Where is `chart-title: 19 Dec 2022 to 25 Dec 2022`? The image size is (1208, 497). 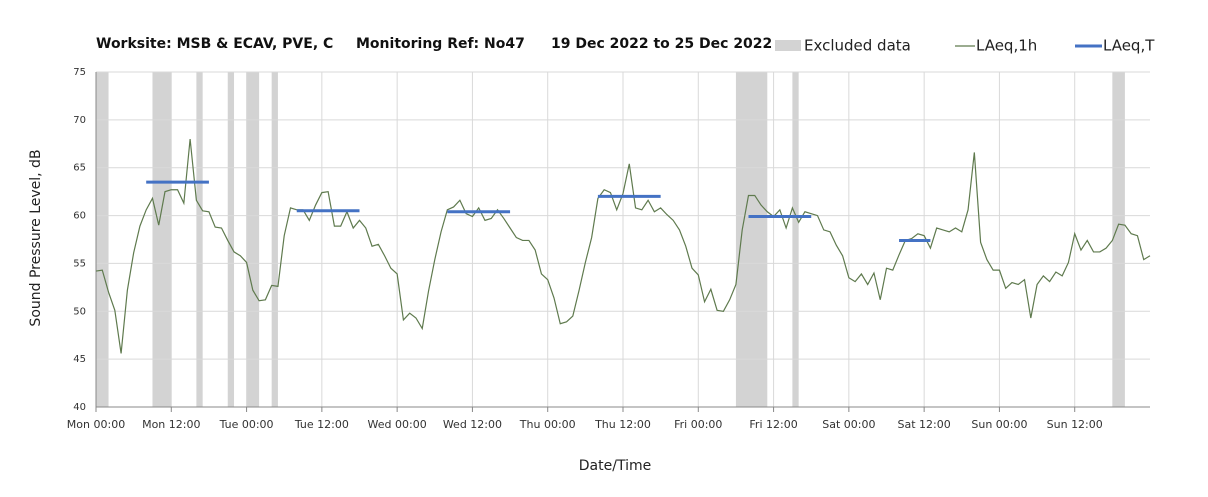
chart-title: 19 Dec 2022 to 25 Dec 2022 is located at coordinates (661, 44).